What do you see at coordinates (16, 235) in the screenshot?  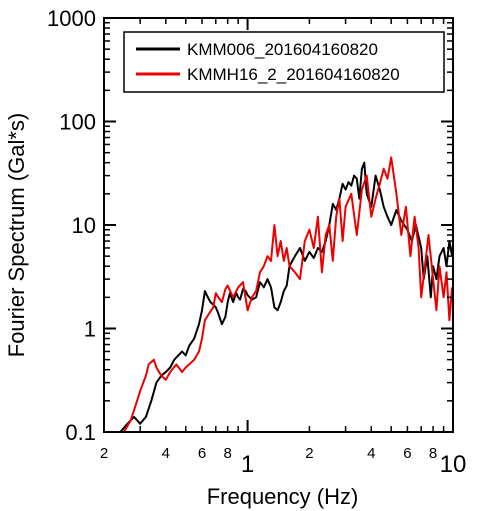 I see `y-axis-label: Fourier Spectrum (Gal*s)` at bounding box center [16, 235].